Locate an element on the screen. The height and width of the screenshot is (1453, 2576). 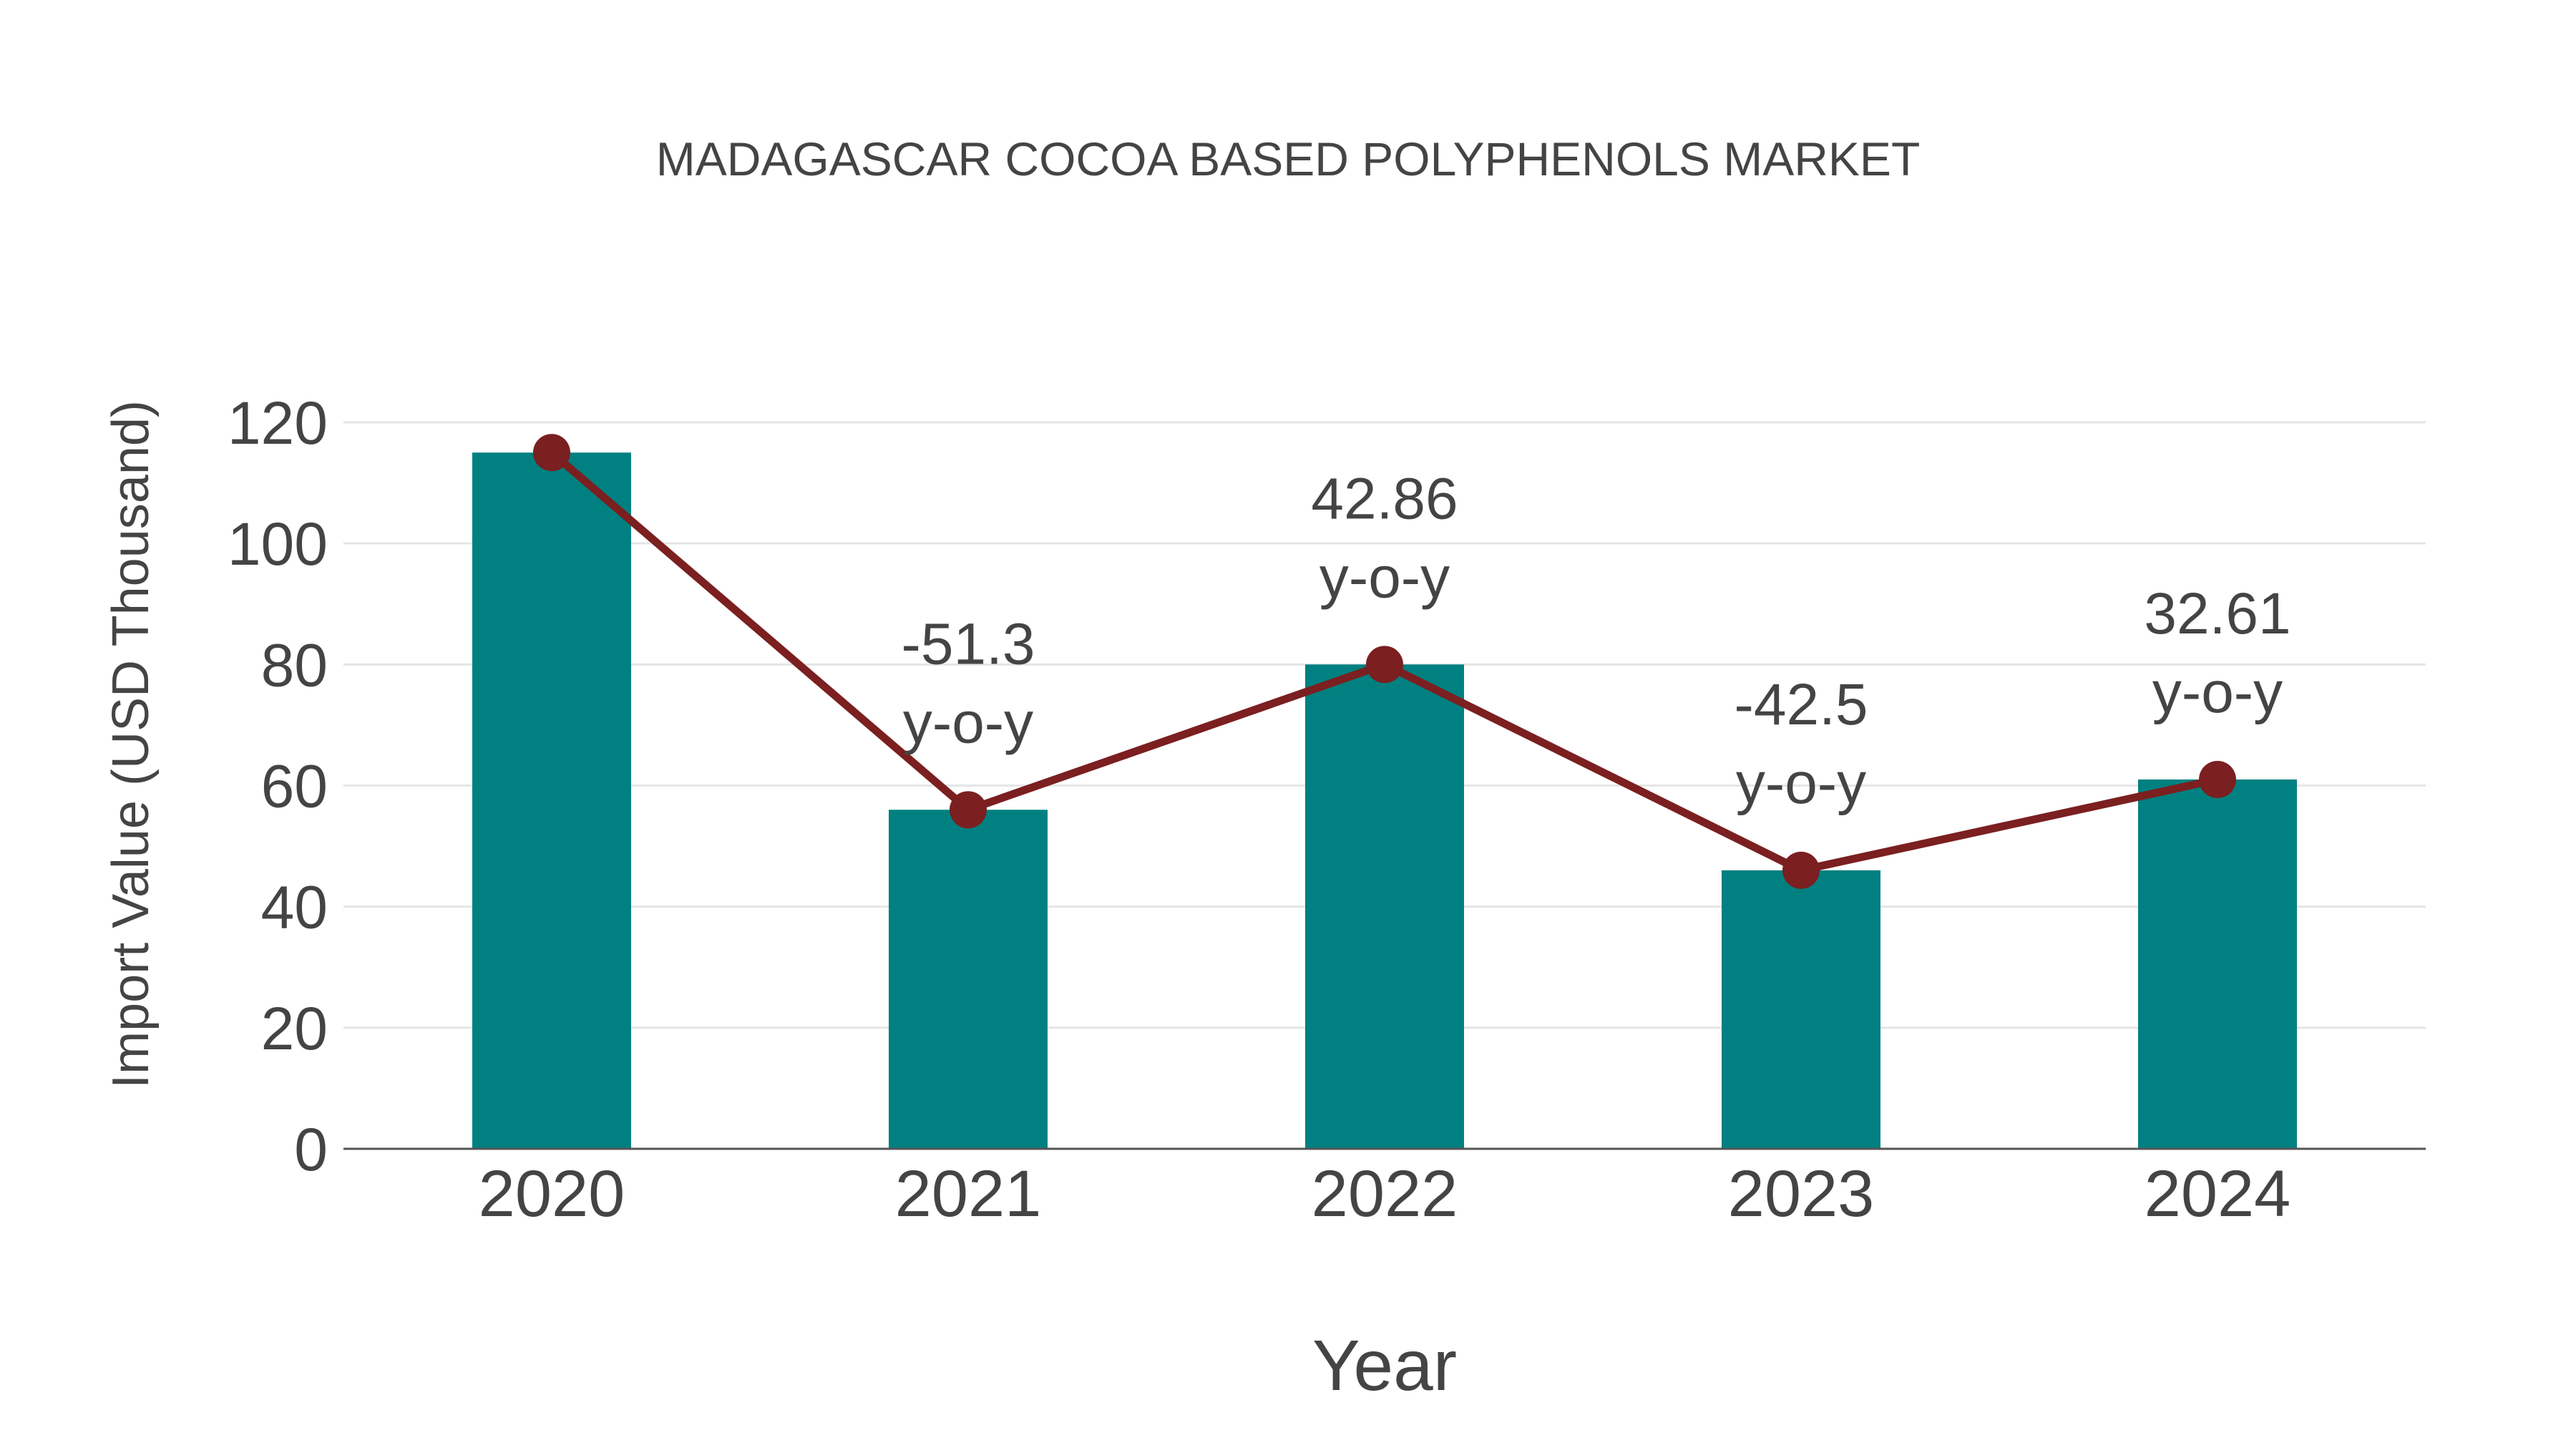
y-tick-label: 20 is located at coordinates (294, 1028).